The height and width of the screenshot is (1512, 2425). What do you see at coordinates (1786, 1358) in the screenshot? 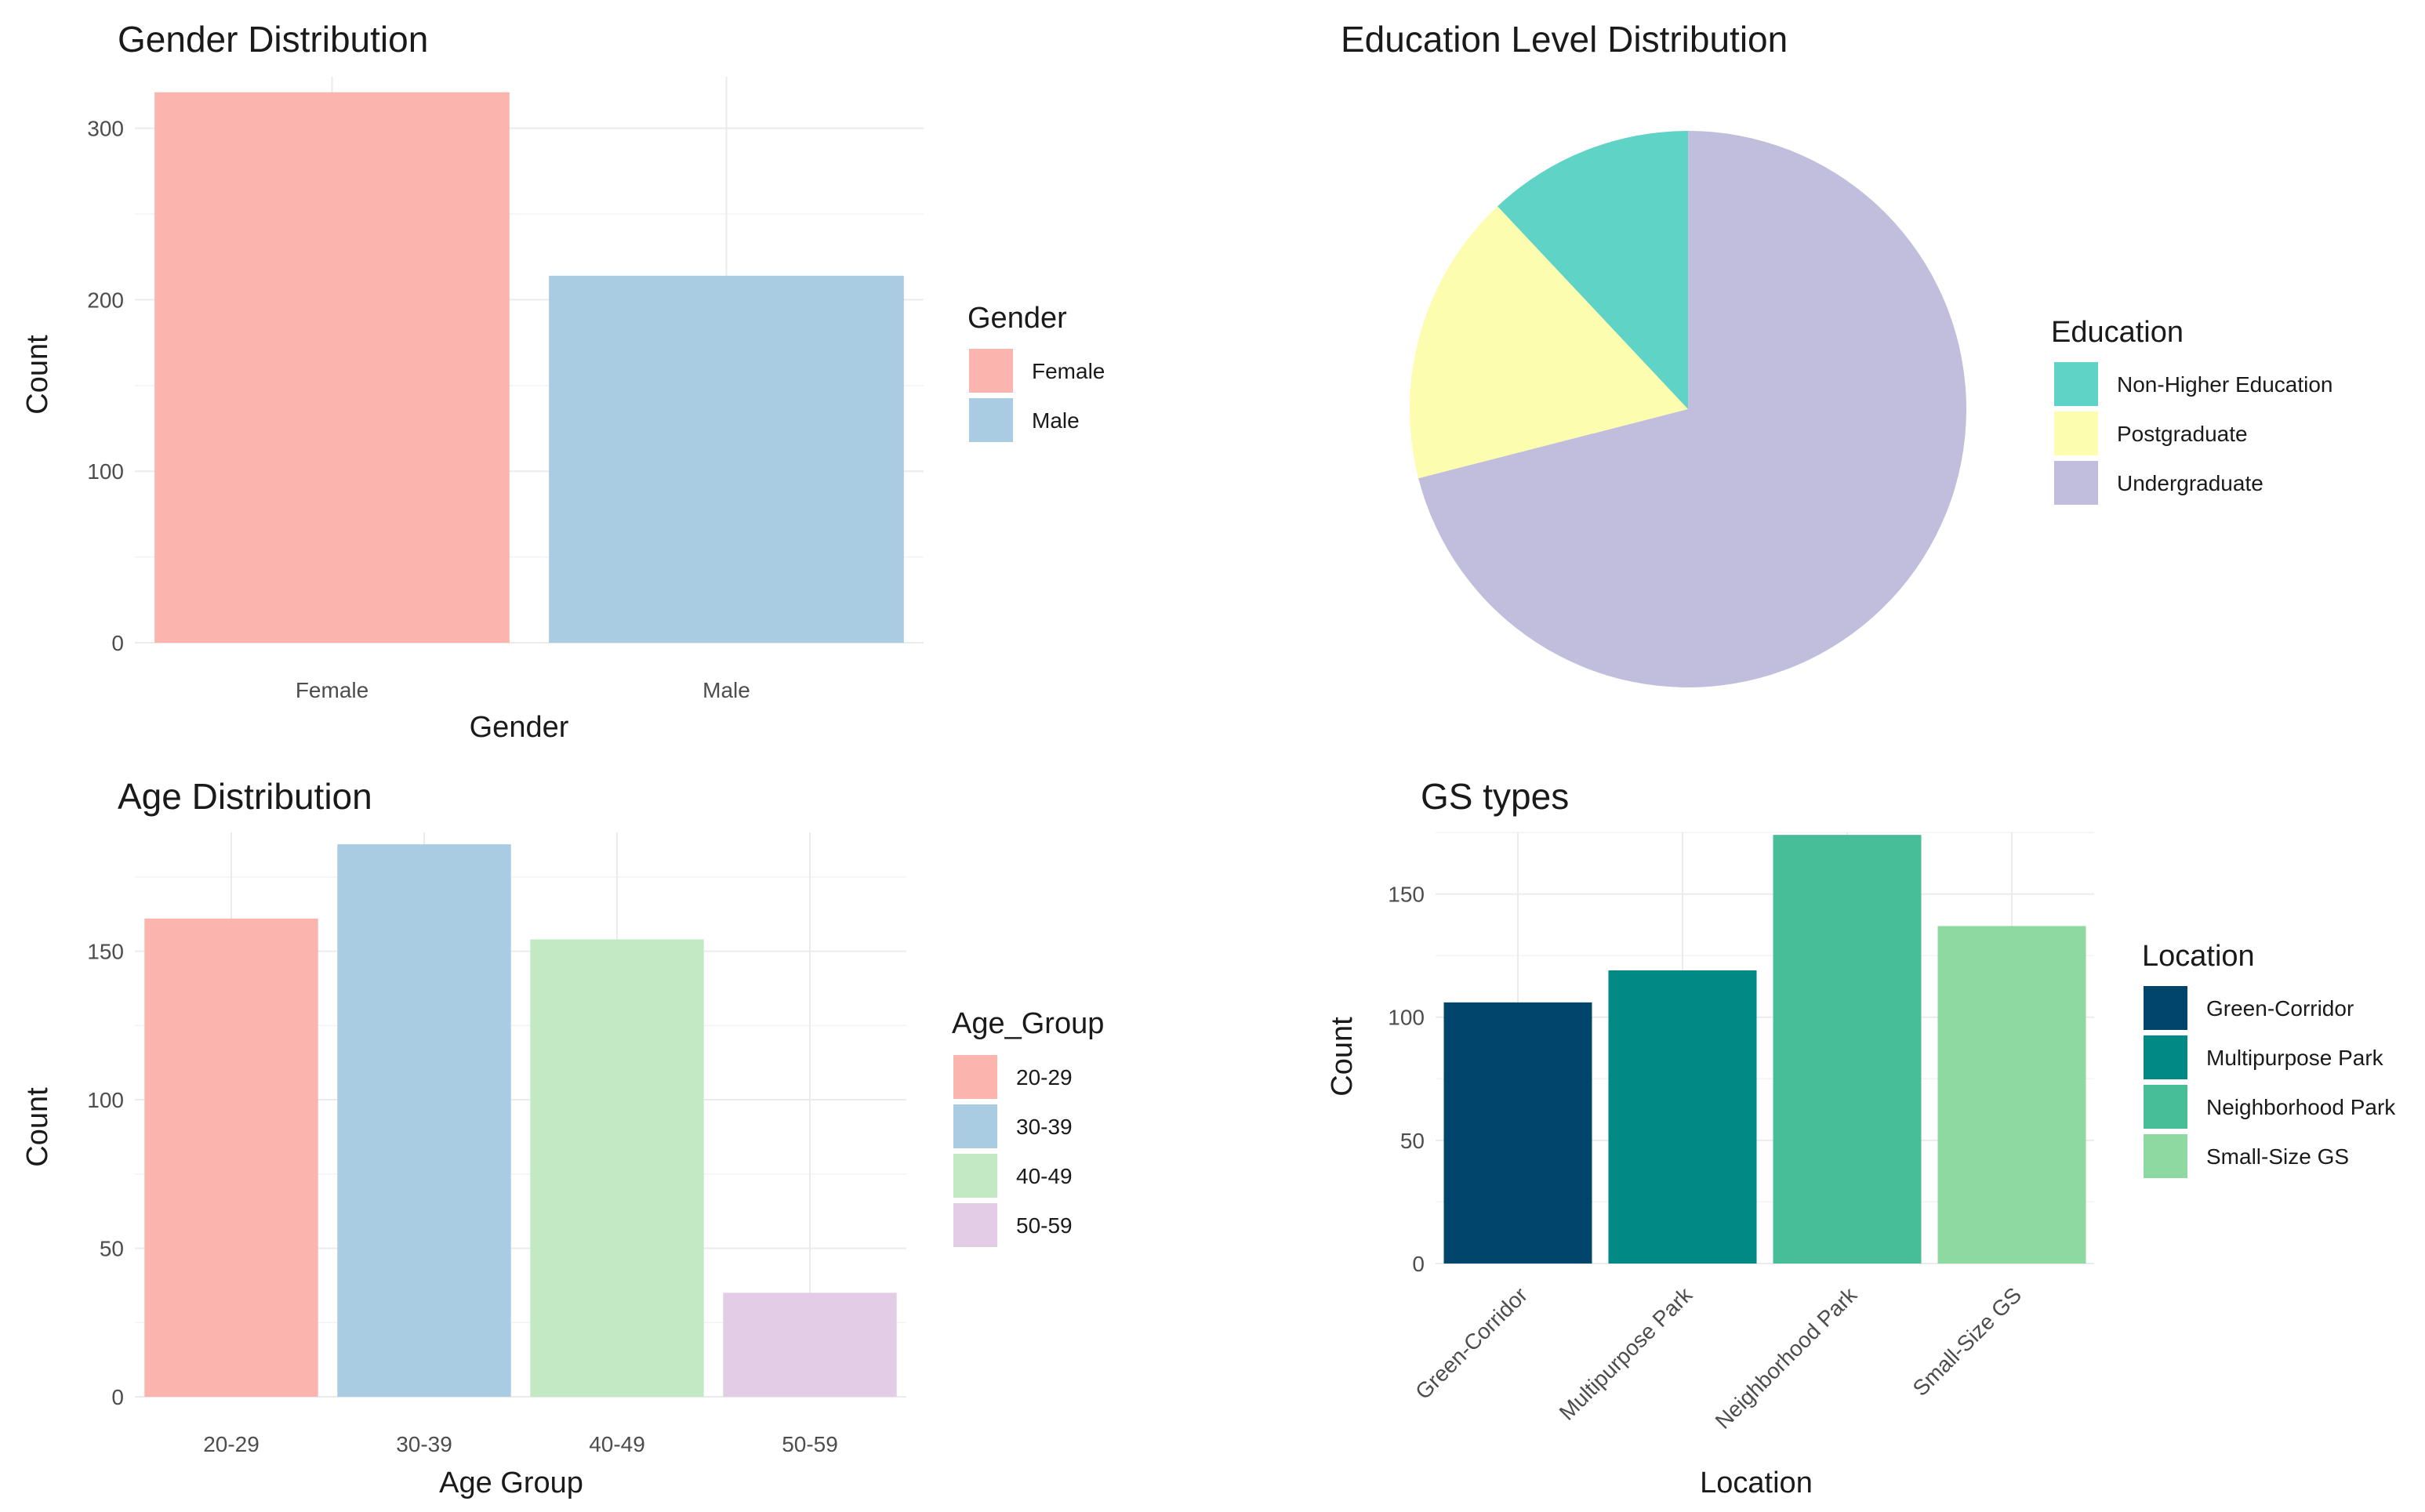
I see `x-tick-label: Neighborhood Park` at bounding box center [1786, 1358].